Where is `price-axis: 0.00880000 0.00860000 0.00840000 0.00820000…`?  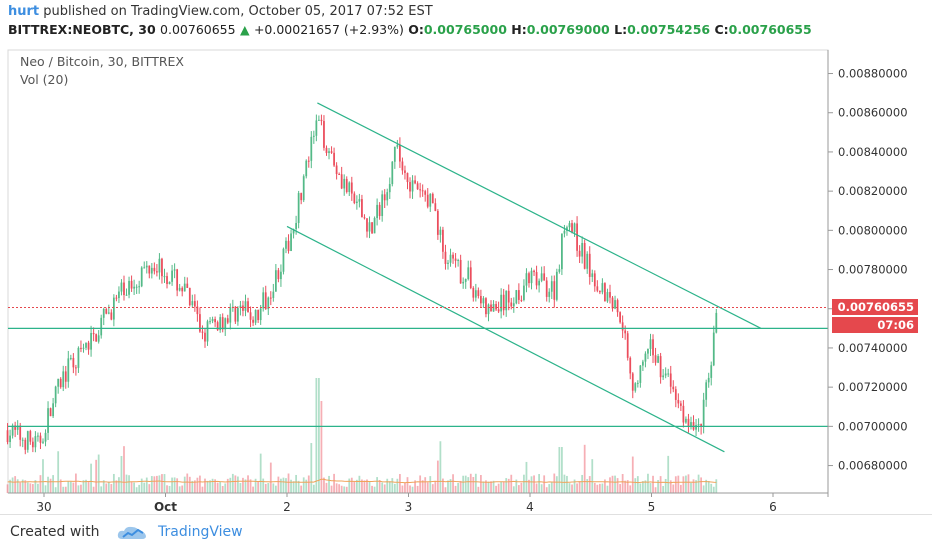 price-axis: 0.00880000 0.00860000 0.00840000 0.00820000… is located at coordinates (867, 273).